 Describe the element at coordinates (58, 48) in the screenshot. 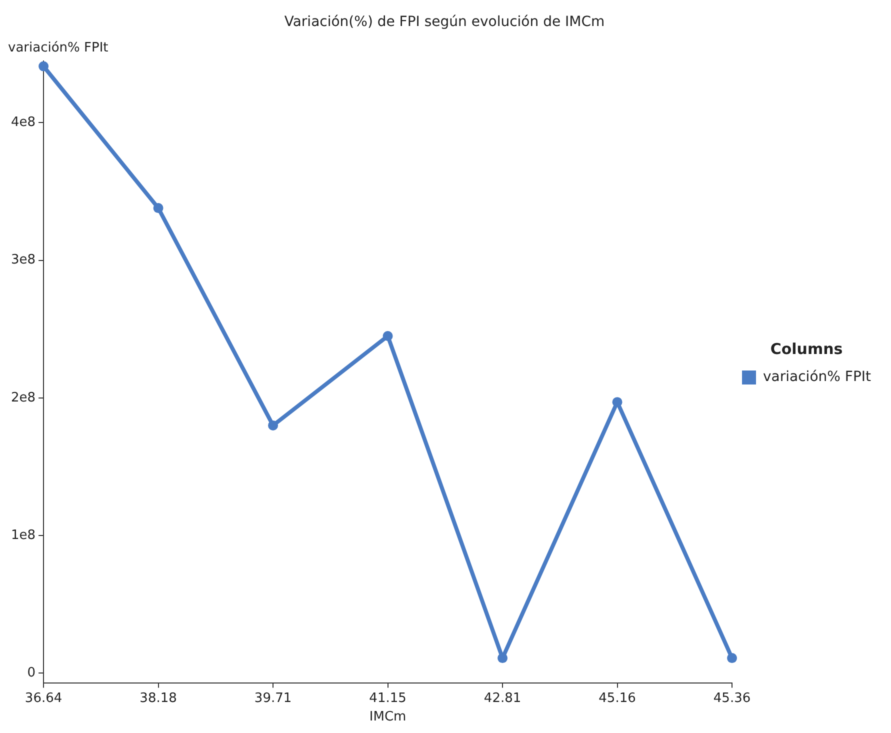

I see `y-axis-title: variación% FPIt` at that location.